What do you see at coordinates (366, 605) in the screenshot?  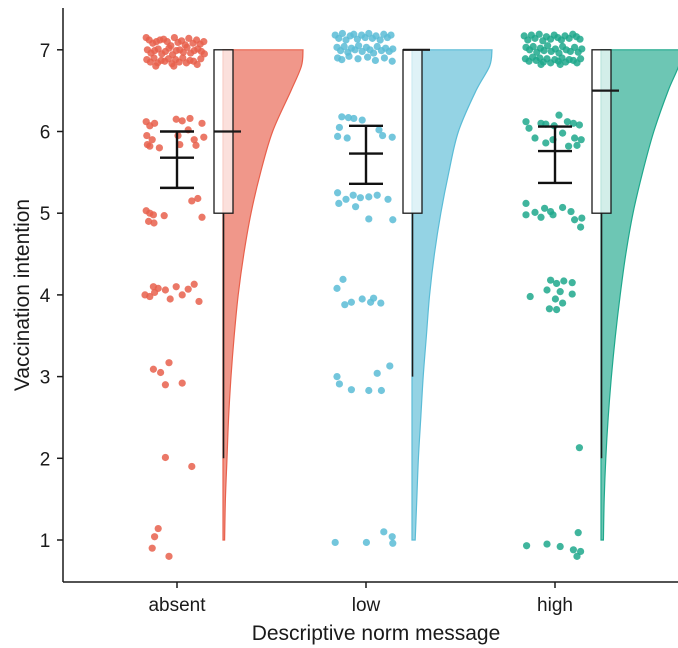 I see `x-tick-label-low: low` at bounding box center [366, 605].